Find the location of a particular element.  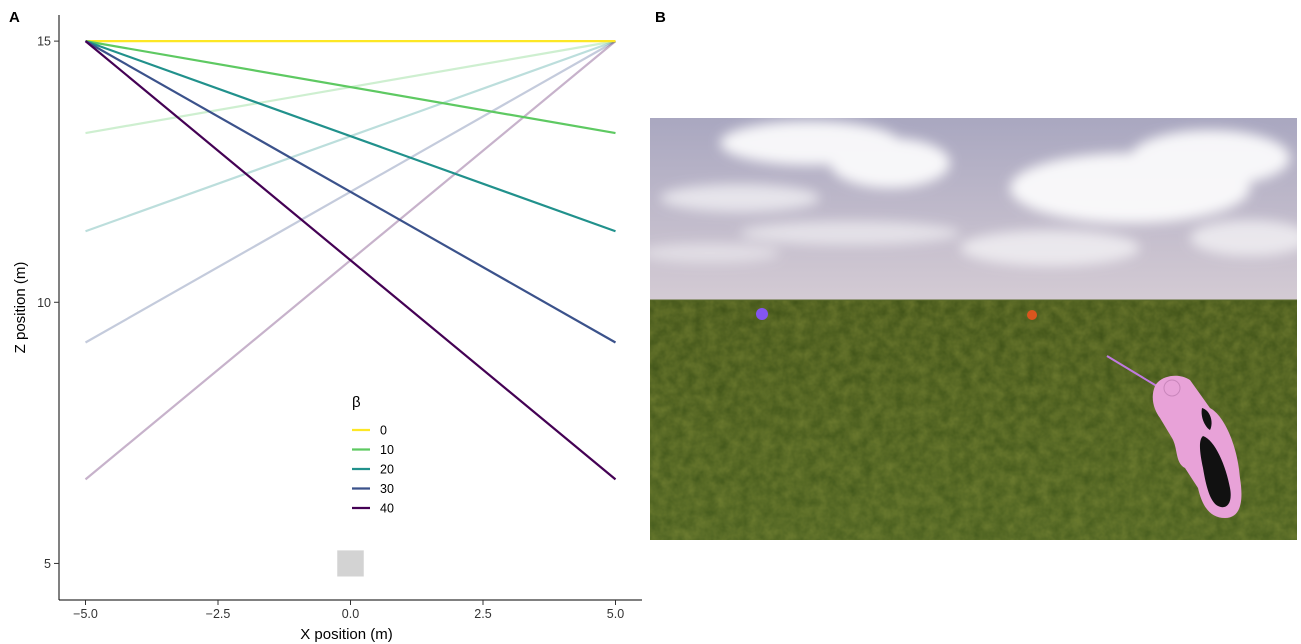

start-marker is located at coordinates (350, 563).